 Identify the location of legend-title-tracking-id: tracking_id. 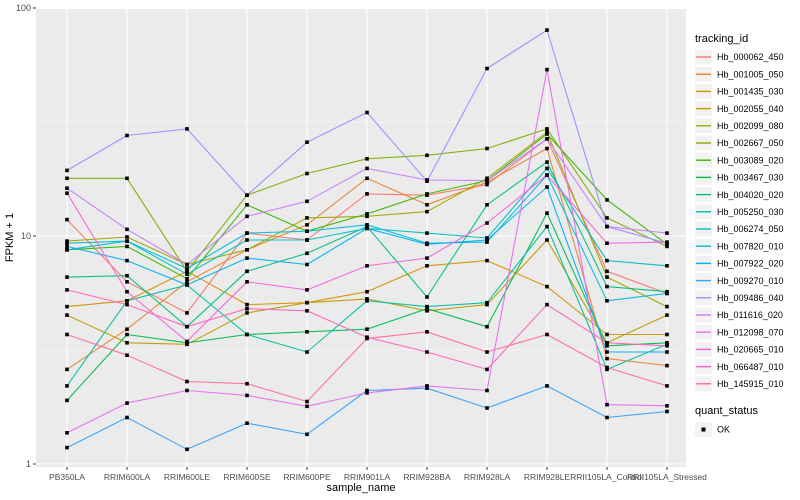
(721, 39).